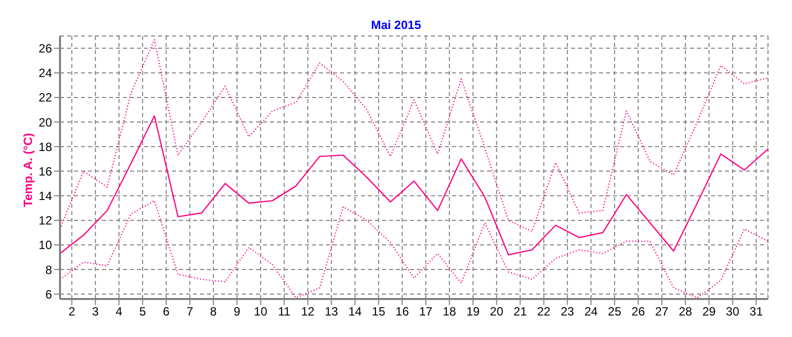  What do you see at coordinates (48, 294) in the screenshot?
I see `y-tick-label: 6` at bounding box center [48, 294].